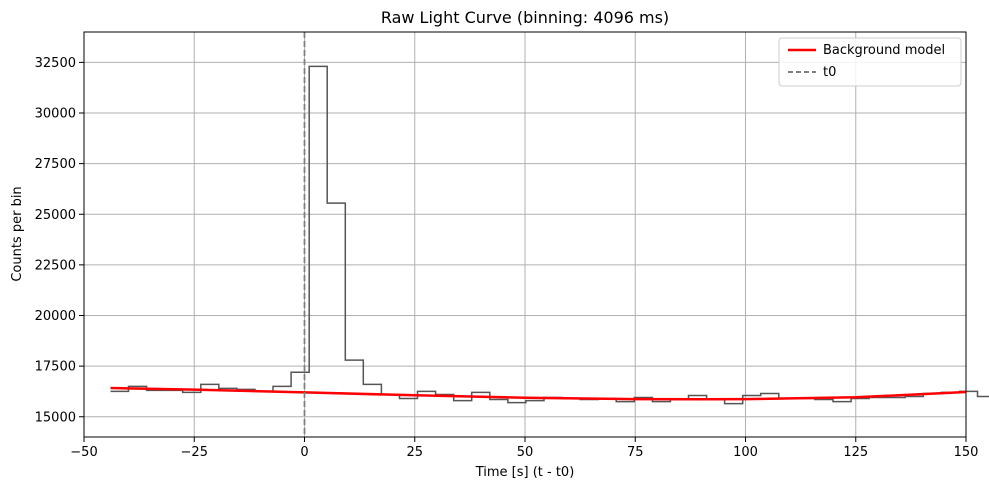 Image resolution: width=989 pixels, height=490 pixels. Describe the element at coordinates (525, 452) in the screenshot. I see `x-tick-label: 50` at that location.